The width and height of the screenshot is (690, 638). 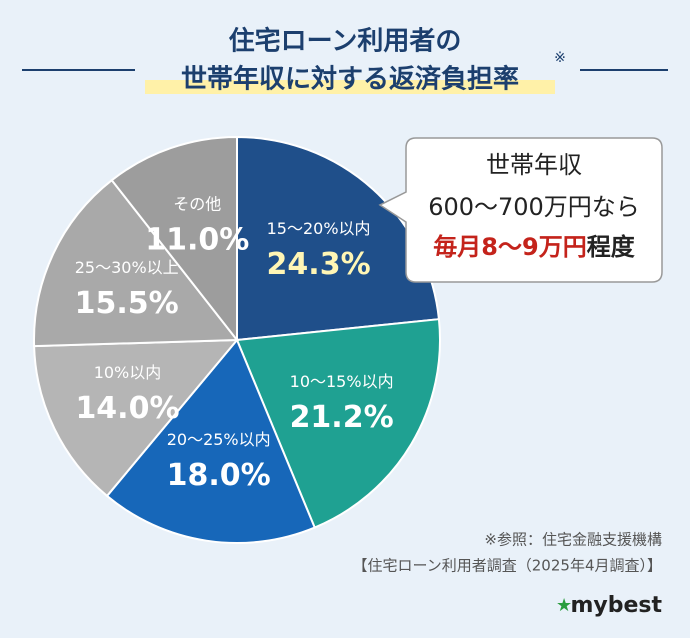 What do you see at coordinates (350, 87) in the screenshot?
I see `title-highlight` at bounding box center [350, 87].